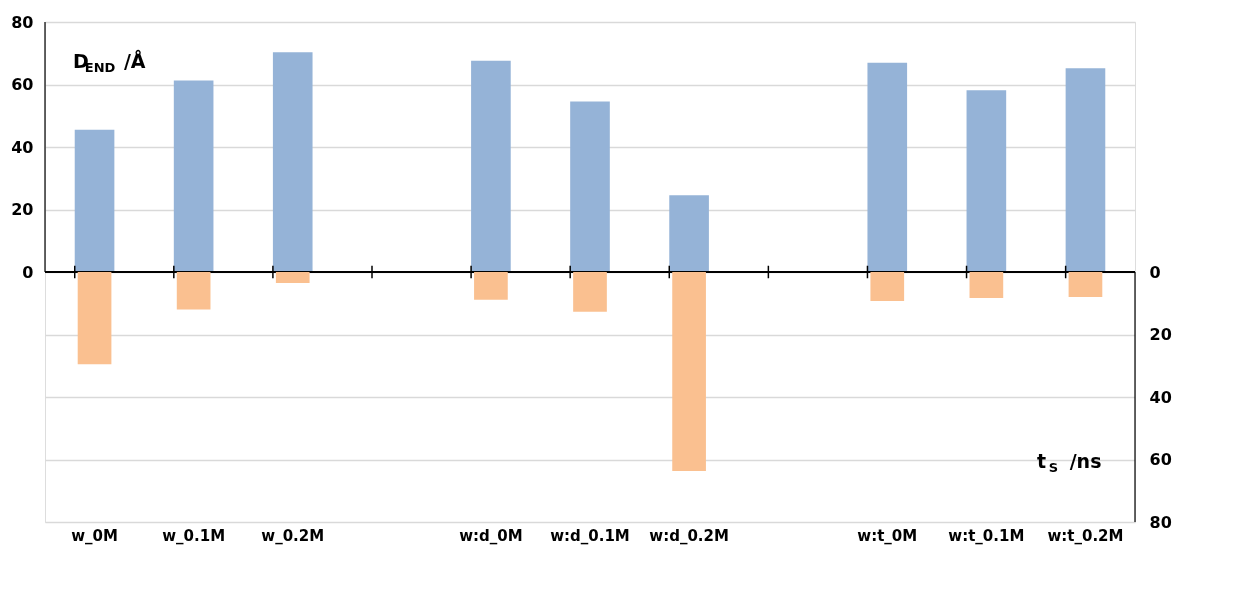 This screenshot has height=596, width=1256. What do you see at coordinates (491, 535) in the screenshot?
I see `x-tick-label: w:d_0M` at bounding box center [491, 535].